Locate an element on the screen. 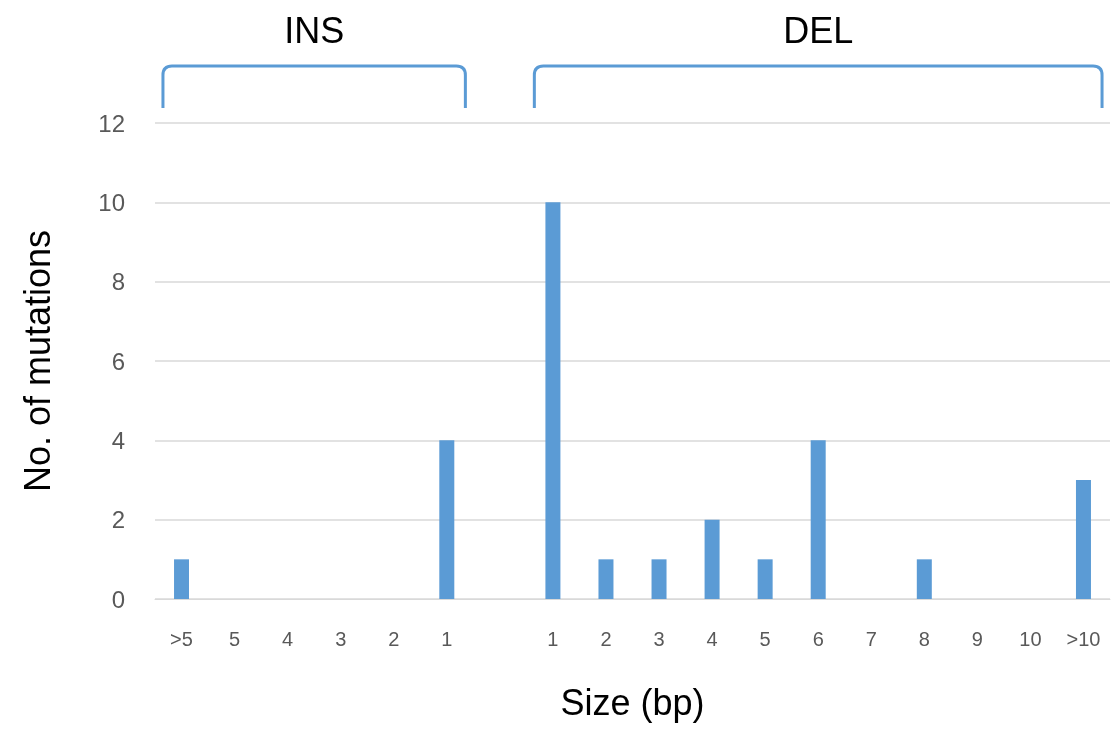  x-tick-label: 6 is located at coordinates (818, 639).